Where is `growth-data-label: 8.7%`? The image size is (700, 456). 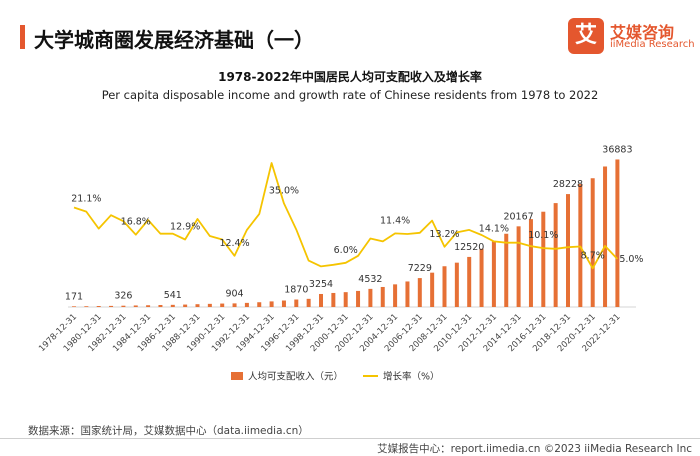
growth-data-label: 8.7% is located at coordinates (593, 255).